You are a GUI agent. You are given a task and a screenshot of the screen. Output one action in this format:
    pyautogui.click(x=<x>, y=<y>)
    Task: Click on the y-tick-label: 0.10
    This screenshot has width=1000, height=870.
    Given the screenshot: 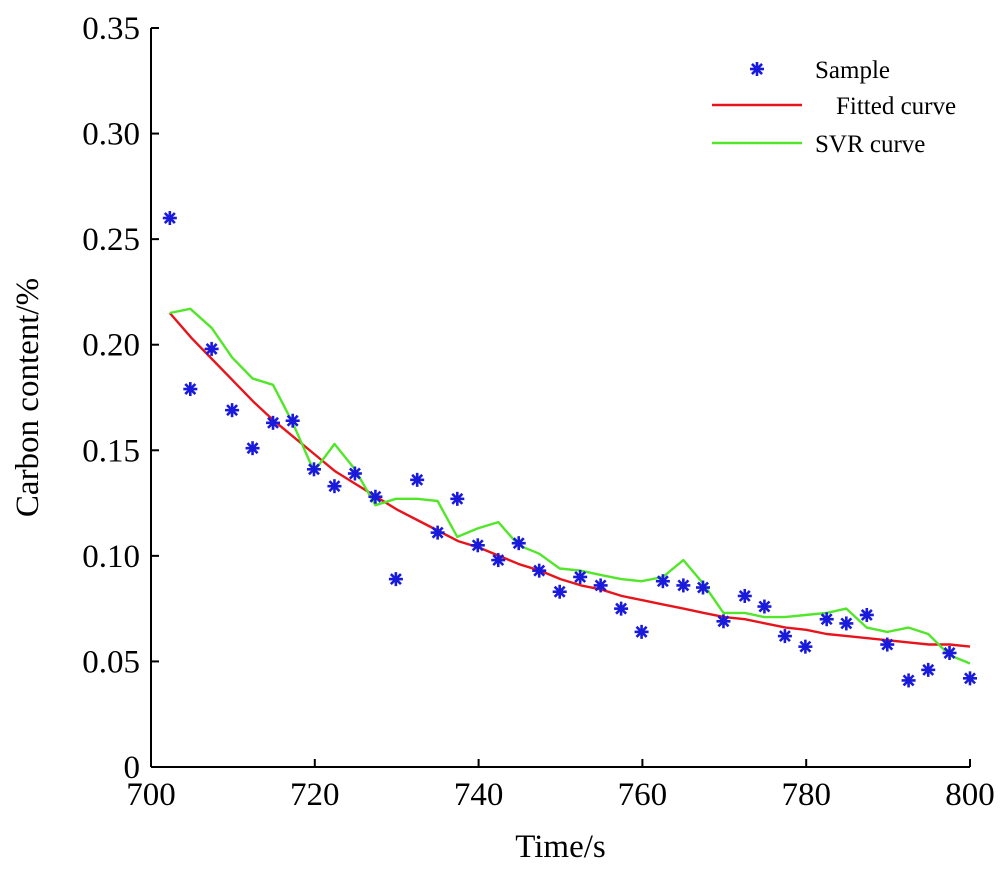 What is the action you would take?
    pyautogui.click(x=111, y=557)
    